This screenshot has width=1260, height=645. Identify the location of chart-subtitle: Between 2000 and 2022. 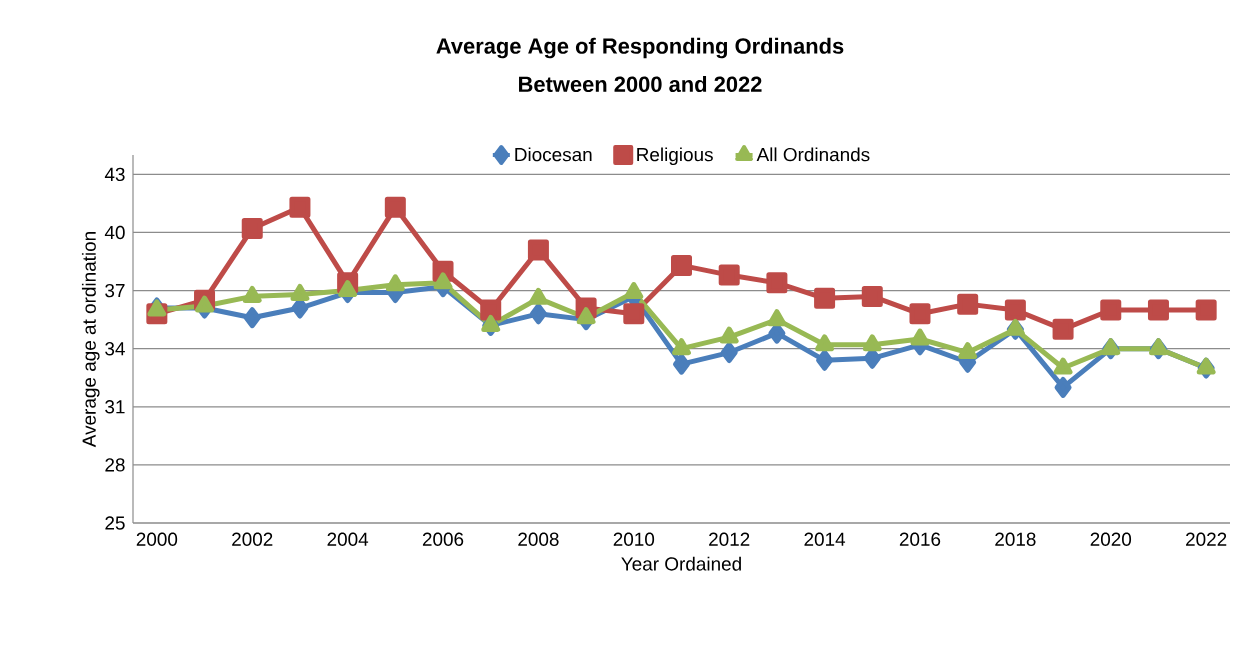
(640, 84).